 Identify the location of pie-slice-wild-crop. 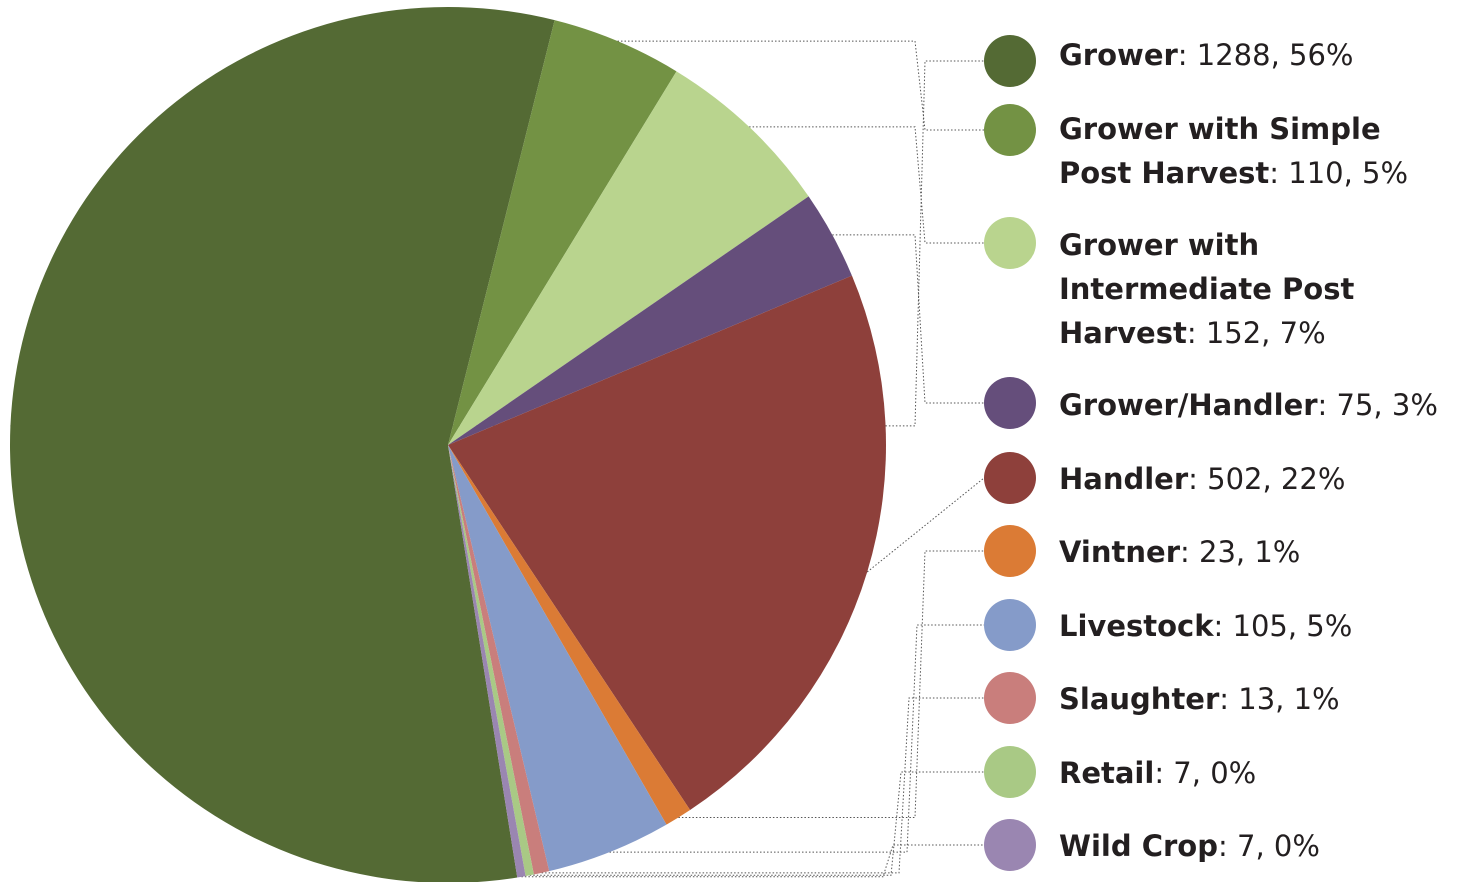
(487, 661).